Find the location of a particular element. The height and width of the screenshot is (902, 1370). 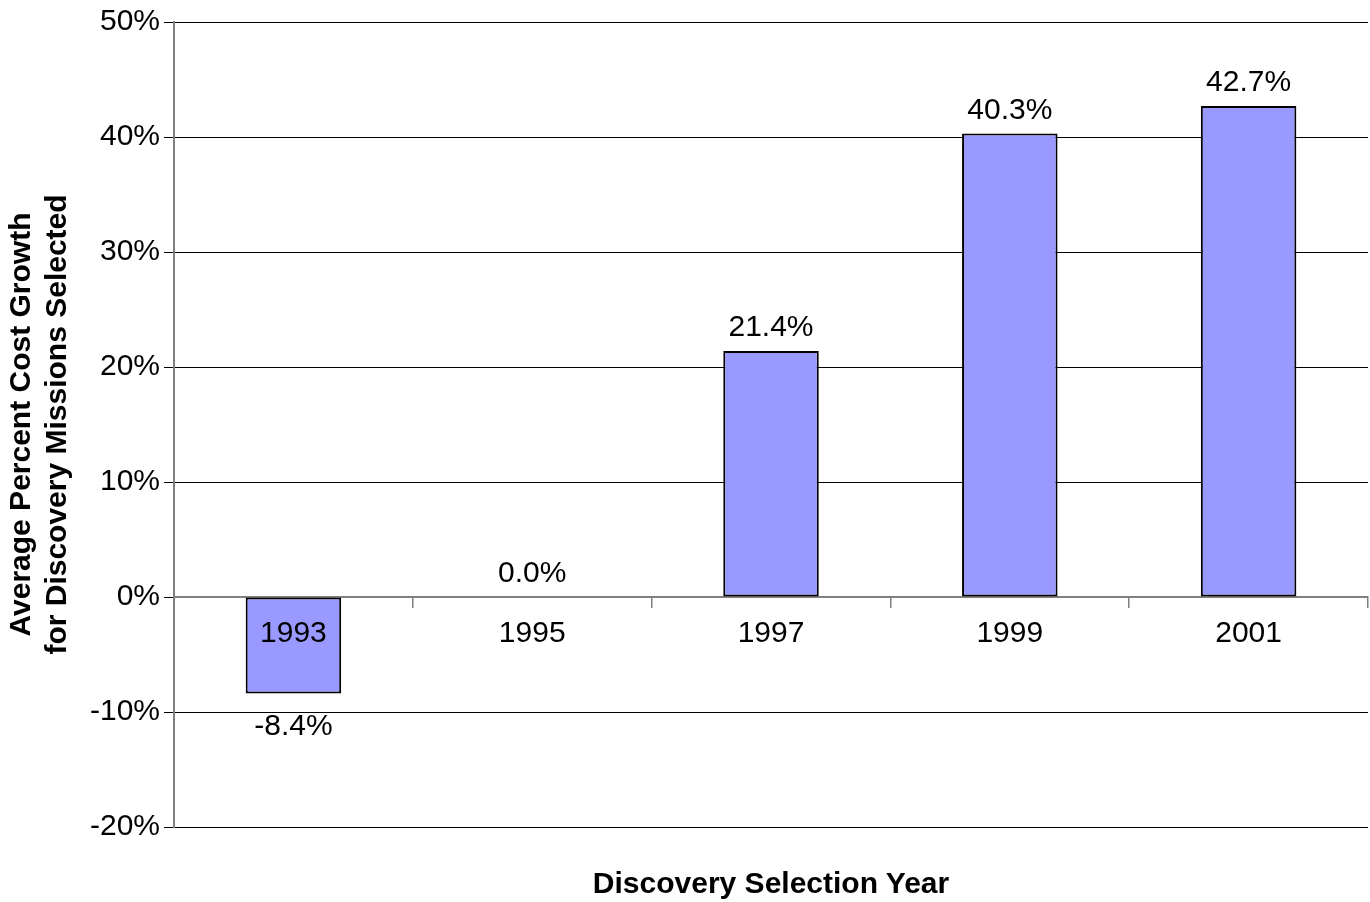

y-tick-label: -10% is located at coordinates (125, 710).